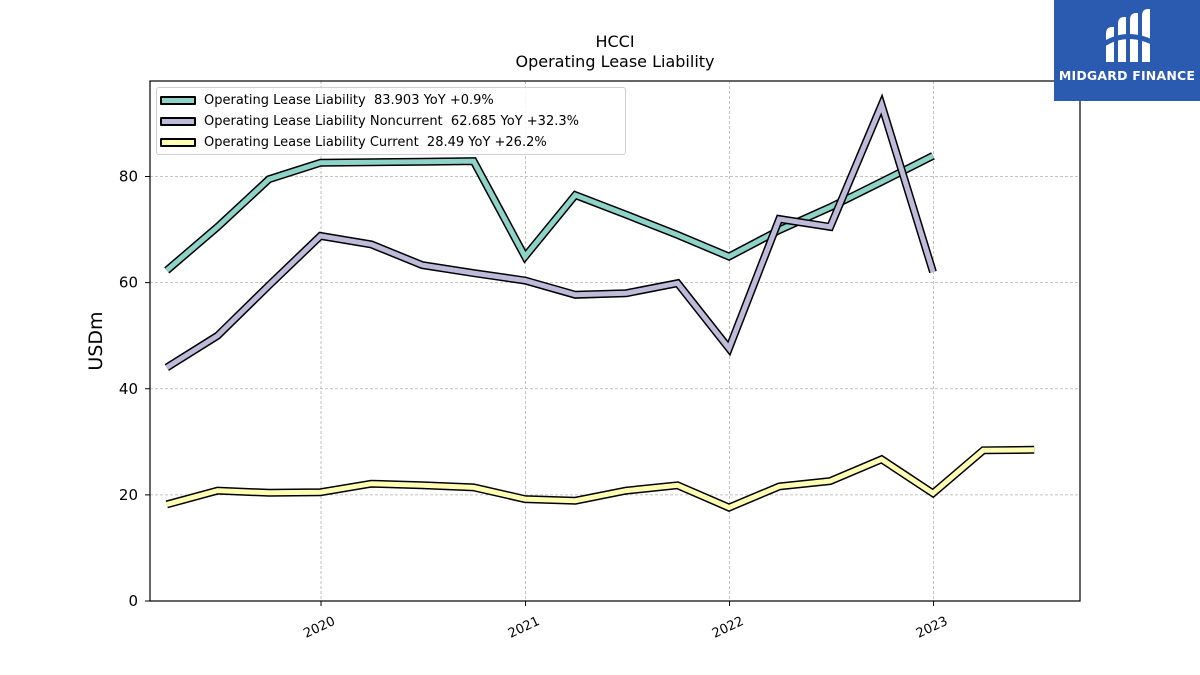 The height and width of the screenshot is (675, 1200). What do you see at coordinates (1128, 35) in the screenshot?
I see `logo-mark-icon` at bounding box center [1128, 35].